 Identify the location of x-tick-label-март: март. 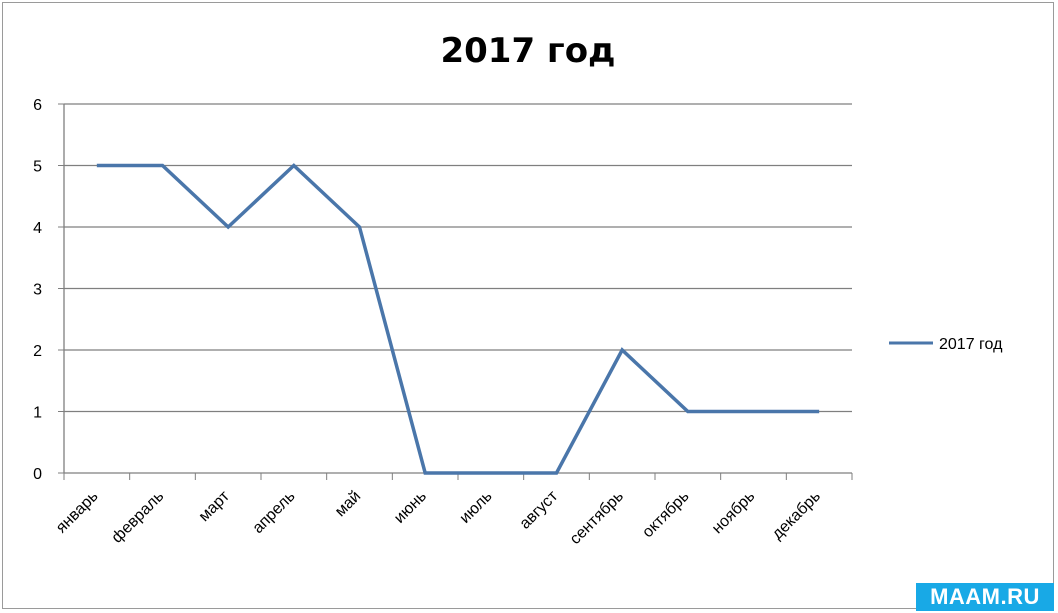
(215, 506).